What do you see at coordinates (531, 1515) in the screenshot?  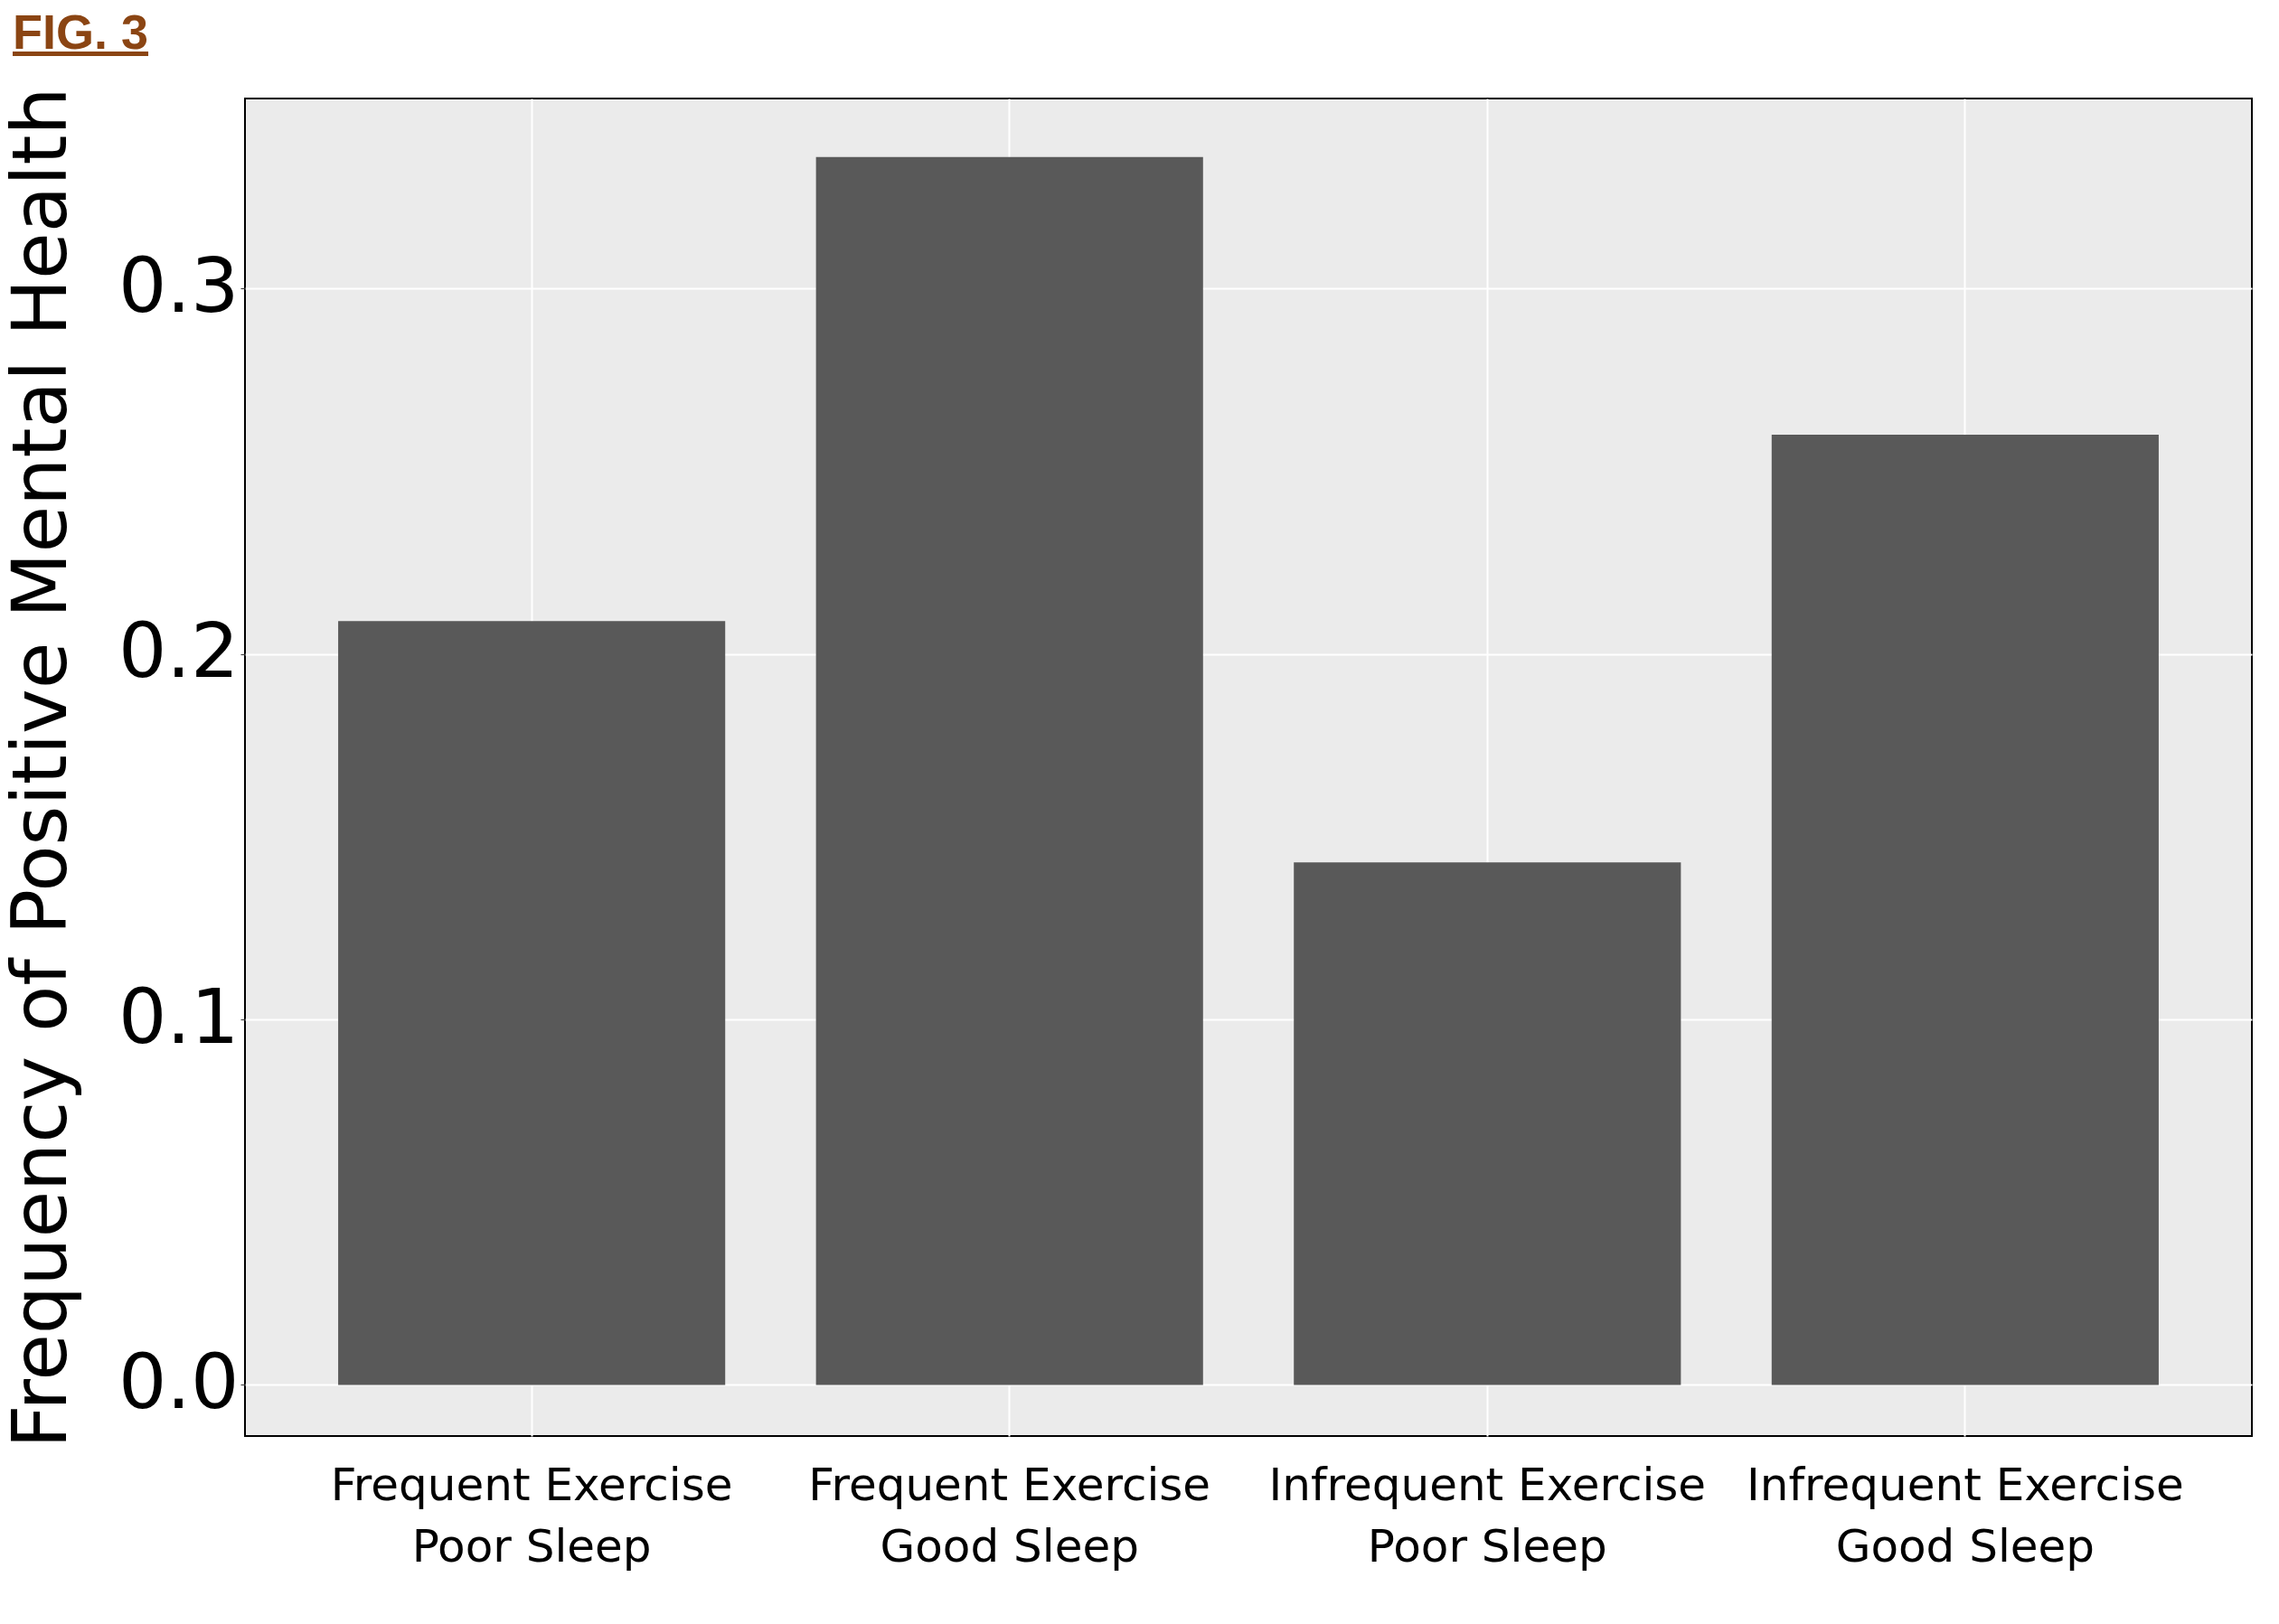 I see `x-tick-label: Frequent Exercise Poor Sleep` at bounding box center [531, 1515].